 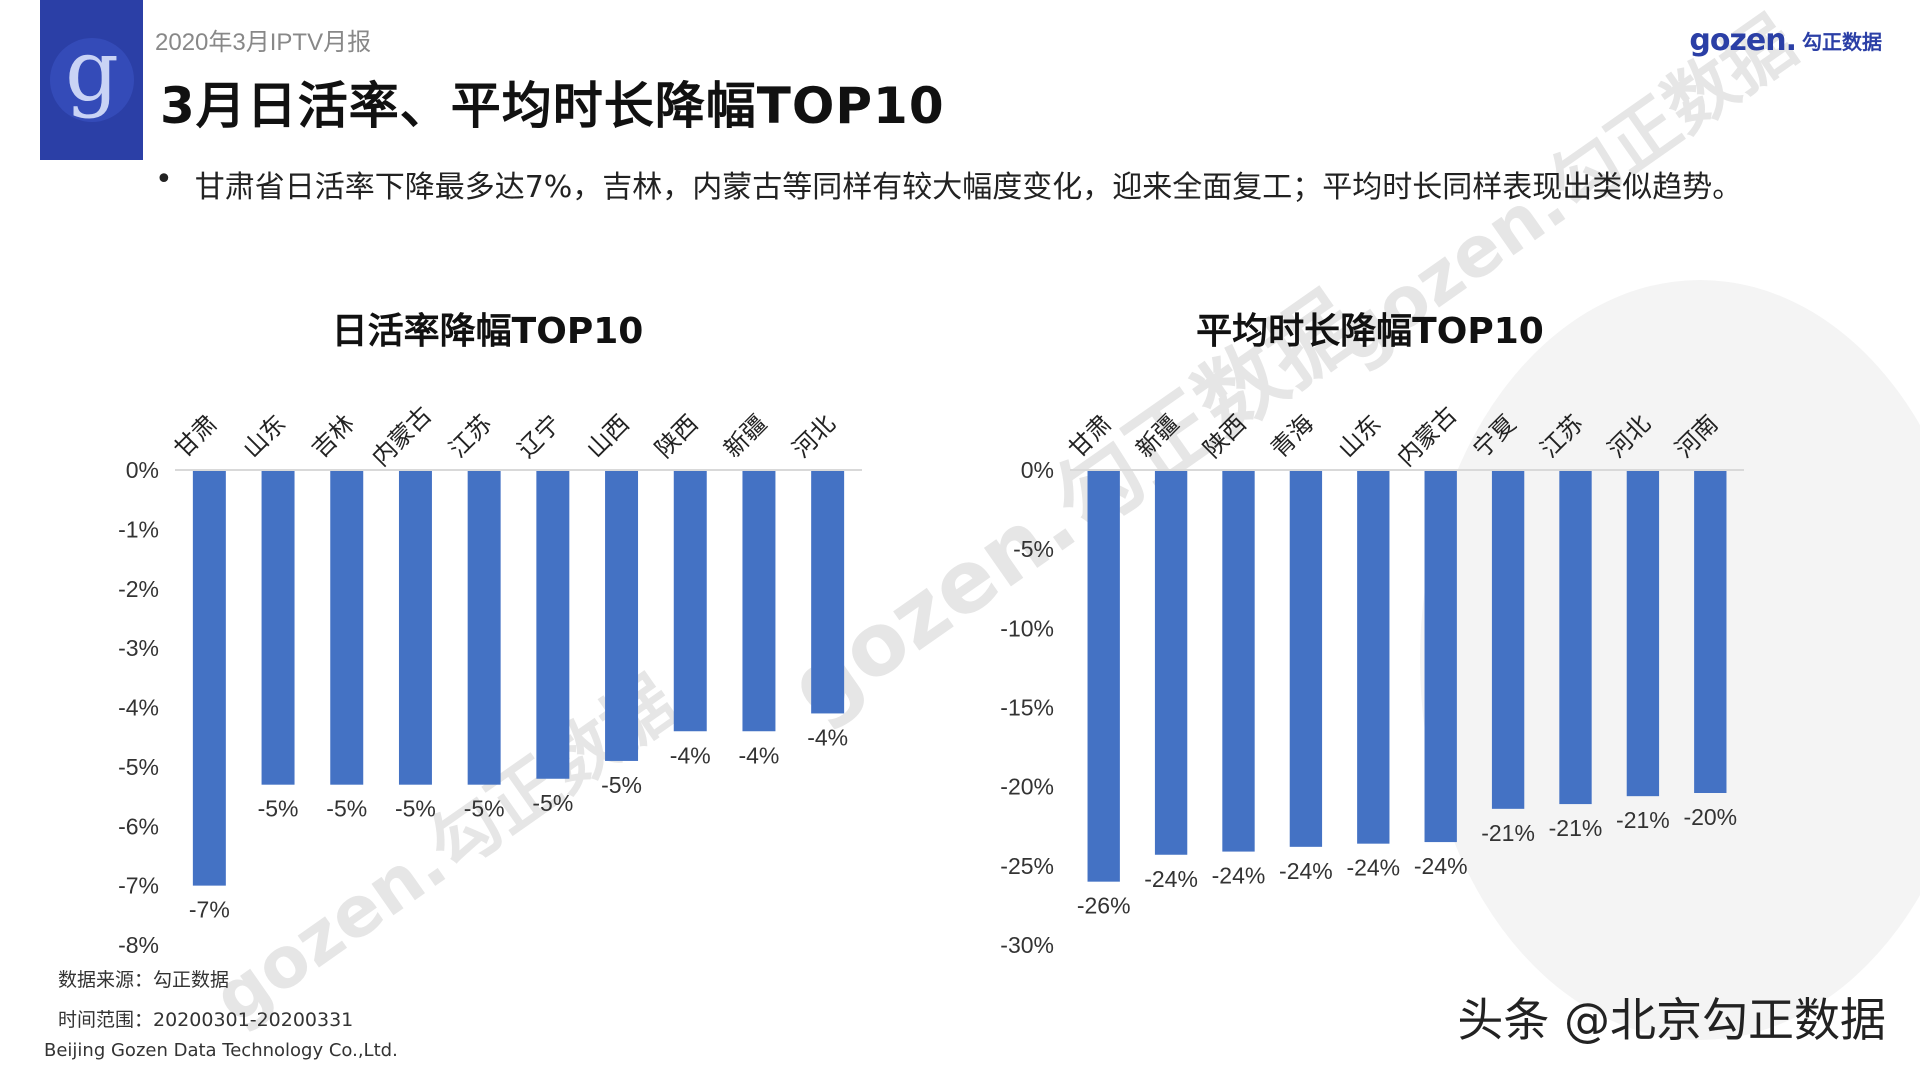 I want to click on g-logo-icon: g, so click(x=91, y=73).